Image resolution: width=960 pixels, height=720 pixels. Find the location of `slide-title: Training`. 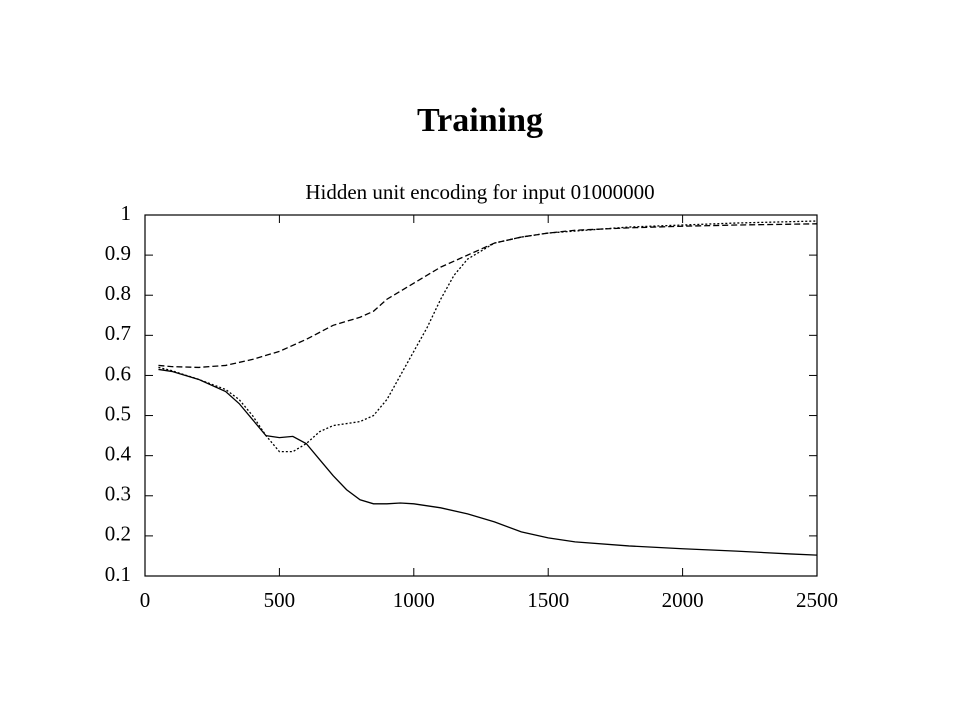

slide-title: Training is located at coordinates (480, 120).